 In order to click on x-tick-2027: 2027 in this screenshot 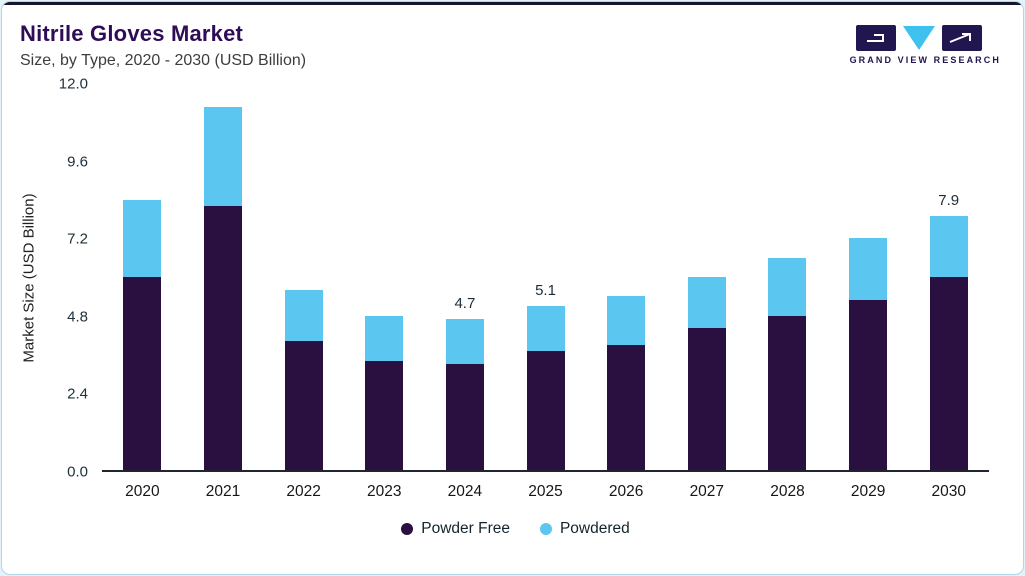, I will do `click(707, 491)`.